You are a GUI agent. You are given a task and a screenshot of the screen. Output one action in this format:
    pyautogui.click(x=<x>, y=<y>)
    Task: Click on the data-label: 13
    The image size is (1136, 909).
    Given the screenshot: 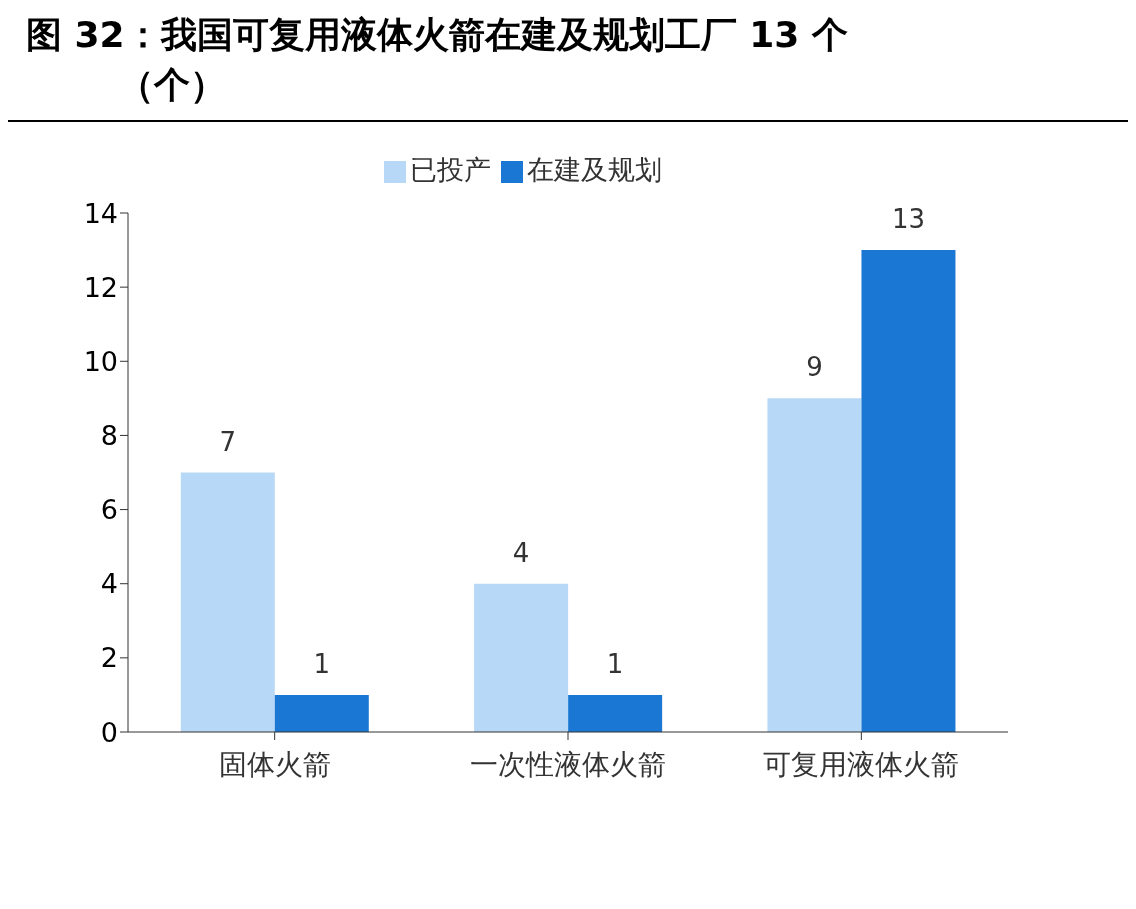 What is the action you would take?
    pyautogui.click(x=908, y=219)
    